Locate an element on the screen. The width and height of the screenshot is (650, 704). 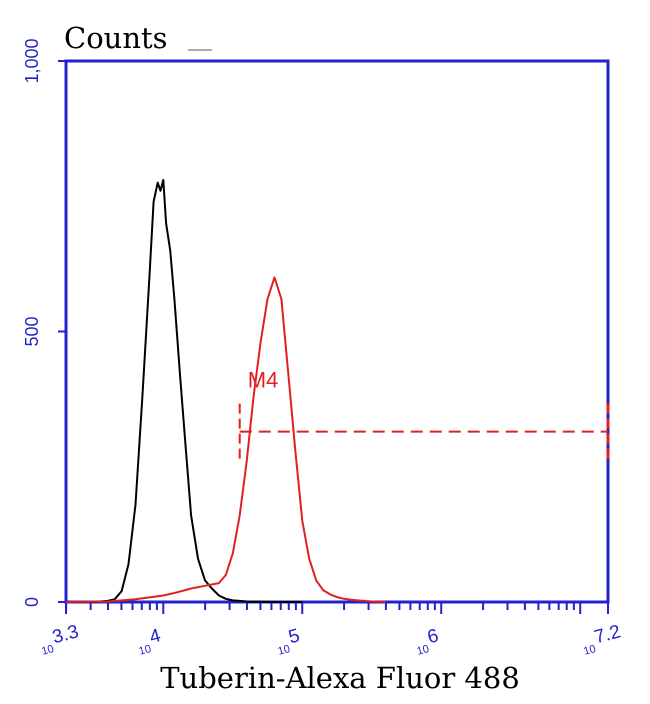
x-tick-exponent: 7.2 is located at coordinates (607, 634).